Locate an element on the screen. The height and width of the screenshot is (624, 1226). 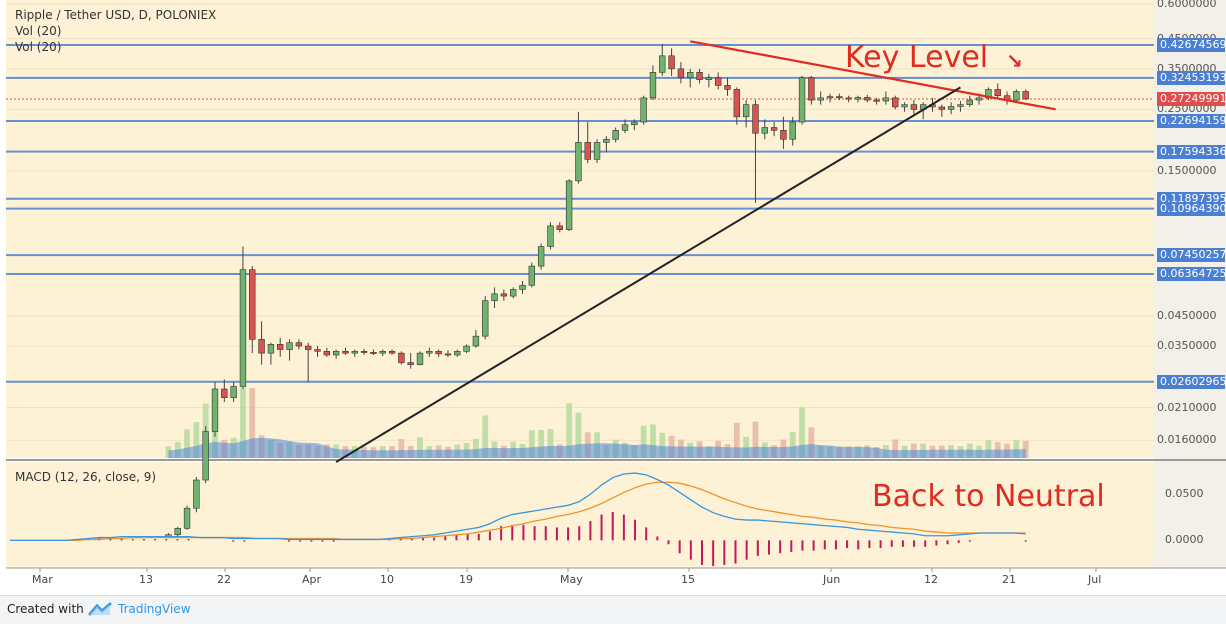
volume-indicator-label-2: Vol (20) is located at coordinates (38, 47).